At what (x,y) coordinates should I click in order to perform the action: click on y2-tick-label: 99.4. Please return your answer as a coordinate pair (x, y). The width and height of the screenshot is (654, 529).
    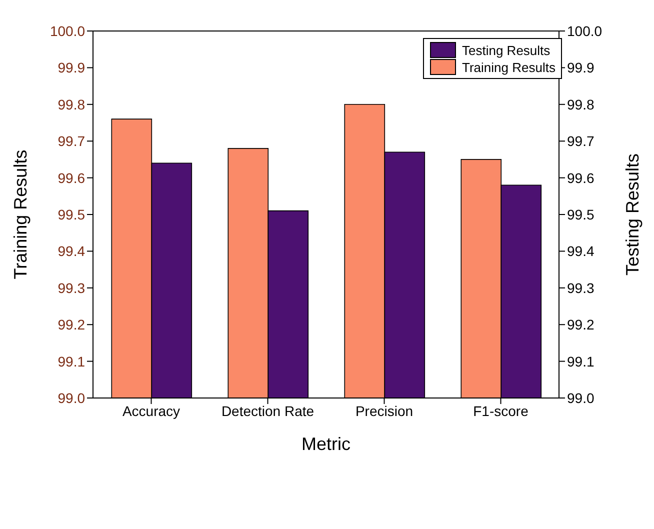
    Looking at the image, I should click on (580, 251).